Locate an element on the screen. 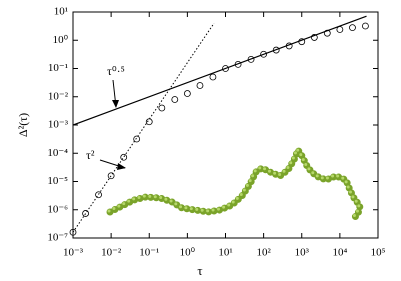 This screenshot has width=401, height=281. y-tick-label: 10¹ is located at coordinates (61, 12).